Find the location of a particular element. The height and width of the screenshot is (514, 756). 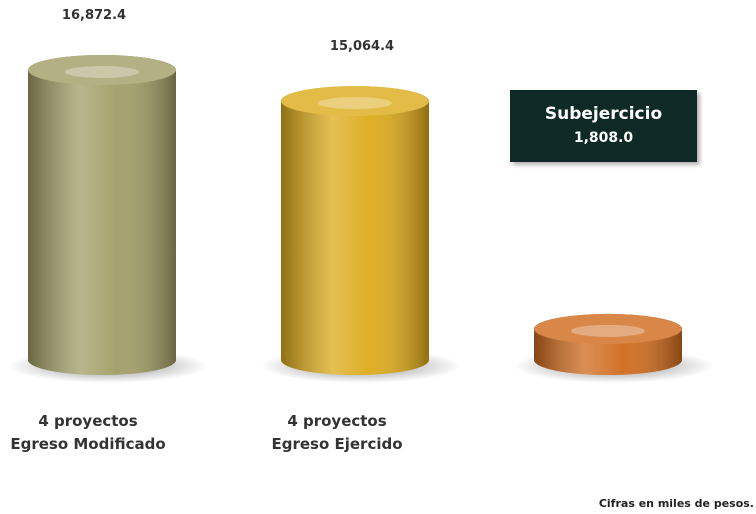

value-label: 1,808.0 is located at coordinates (603, 138).